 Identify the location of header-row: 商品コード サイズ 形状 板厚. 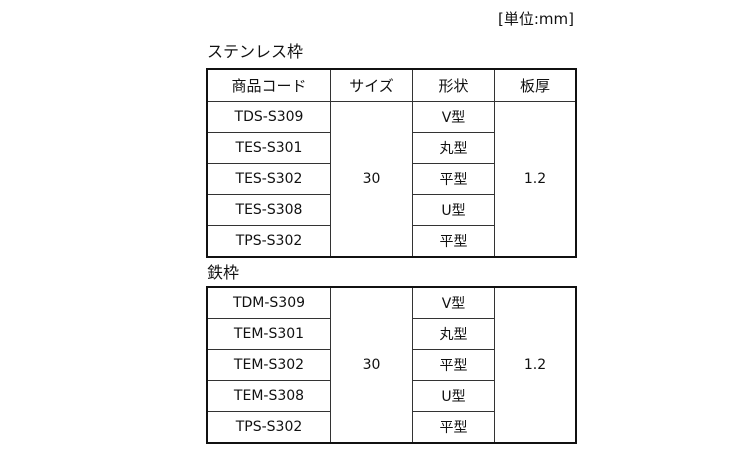
(391, 85).